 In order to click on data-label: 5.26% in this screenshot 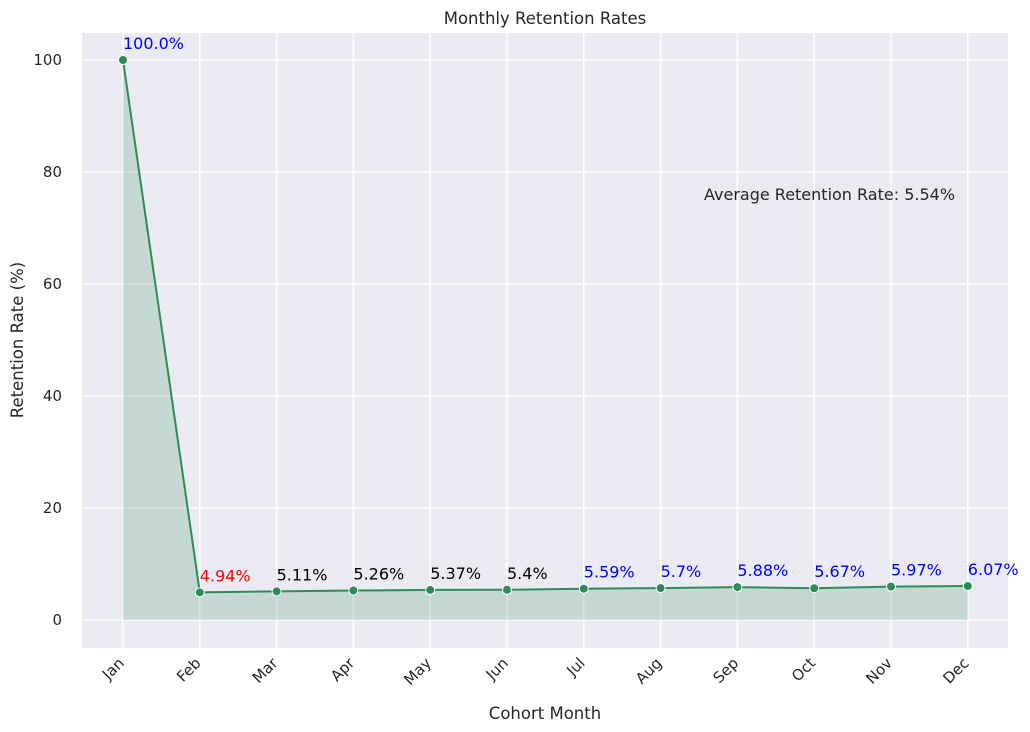, I will do `click(378, 574)`.